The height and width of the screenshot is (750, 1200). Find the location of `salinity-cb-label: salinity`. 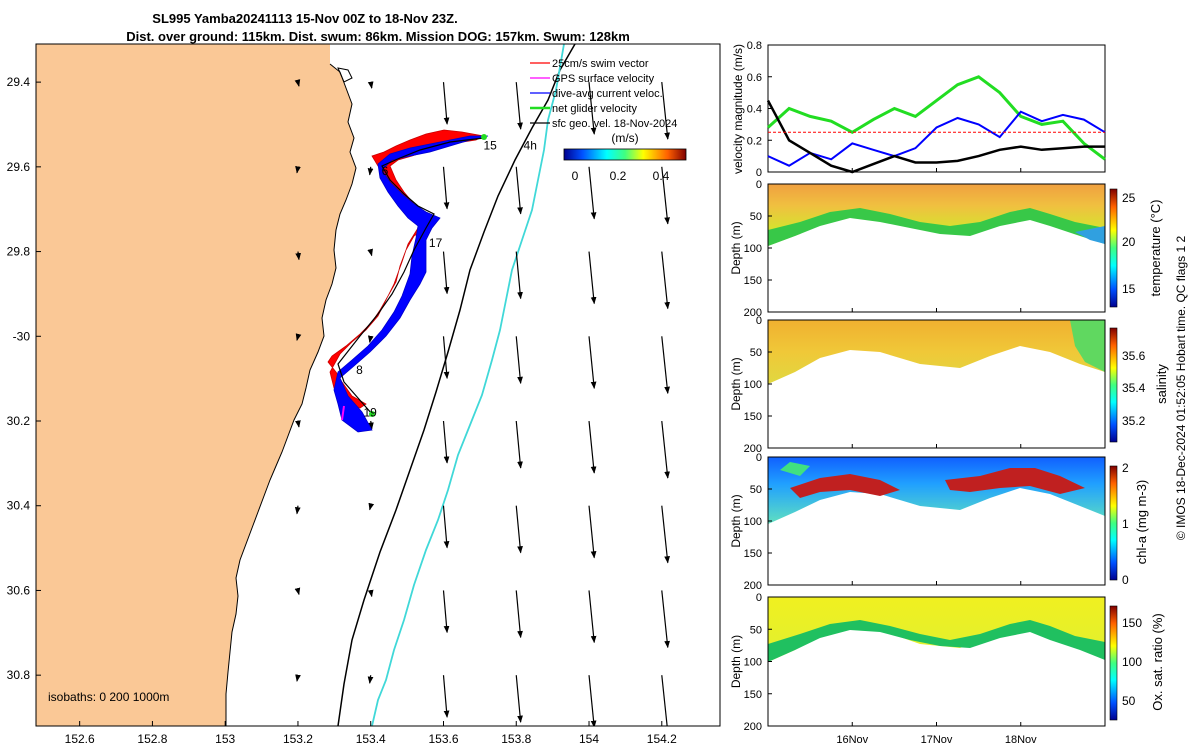

salinity-cb-label: salinity is located at coordinates (1161, 384).